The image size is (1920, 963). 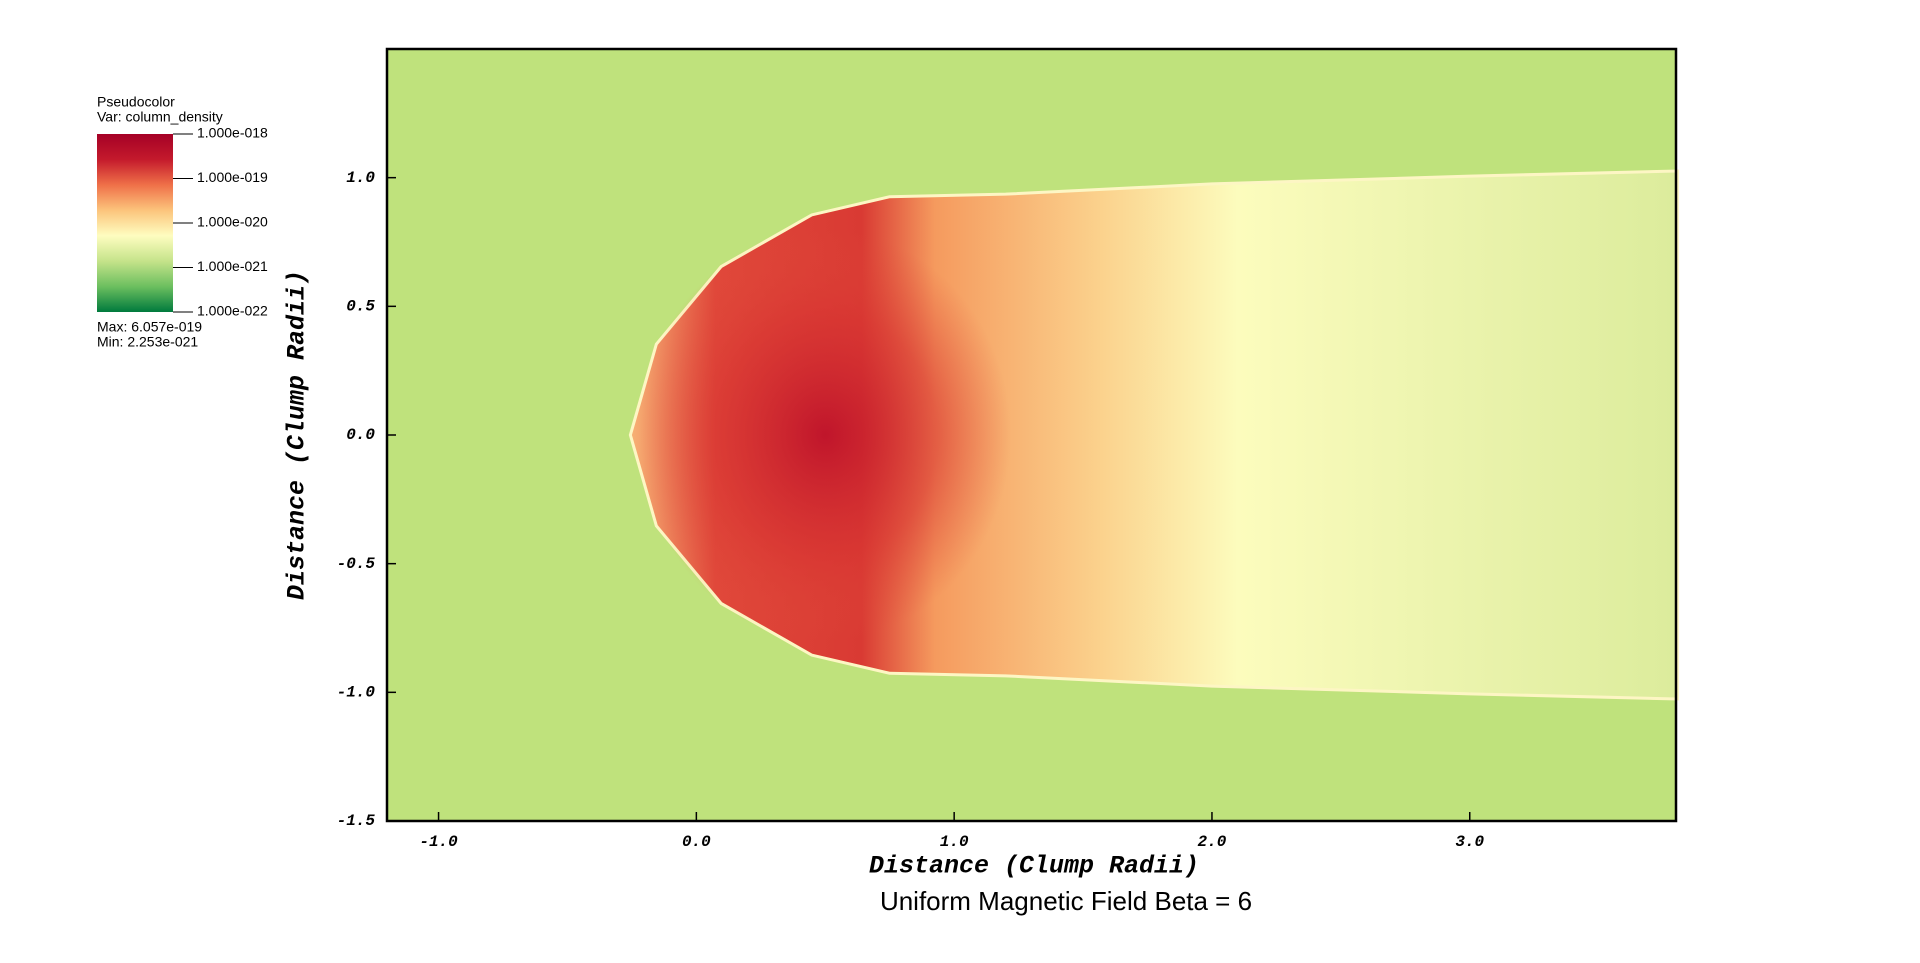 I want to click on colorbar, so click(x=135, y=223).